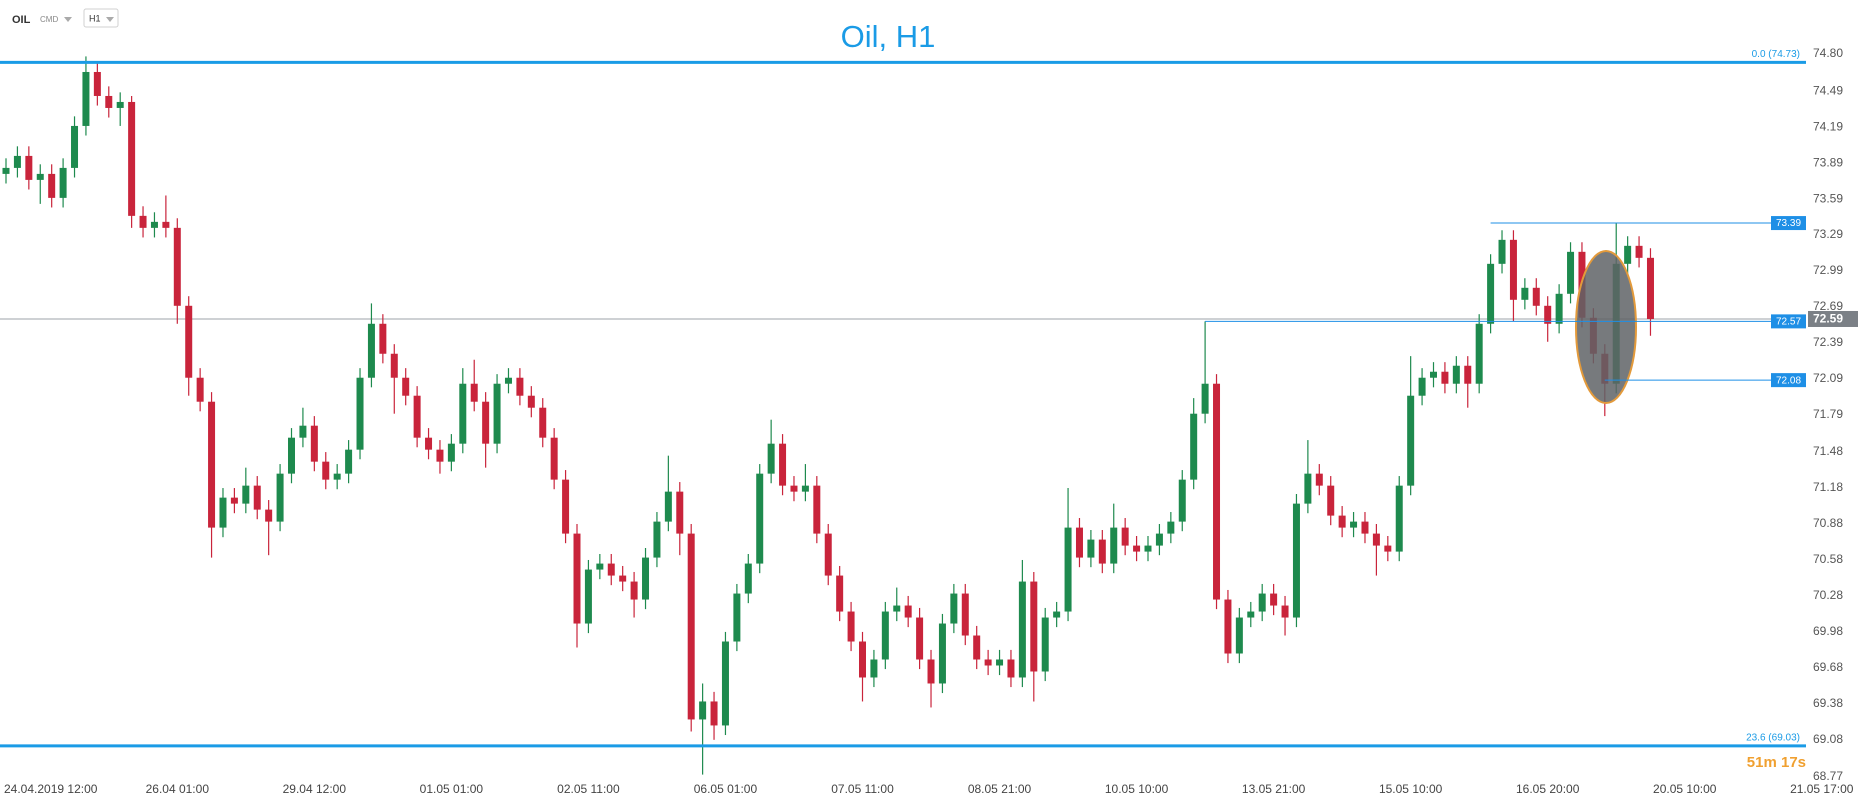 The image size is (1866, 805). What do you see at coordinates (726, 789) in the screenshot?
I see `x-tick-label: 06.05 01:00` at bounding box center [726, 789].